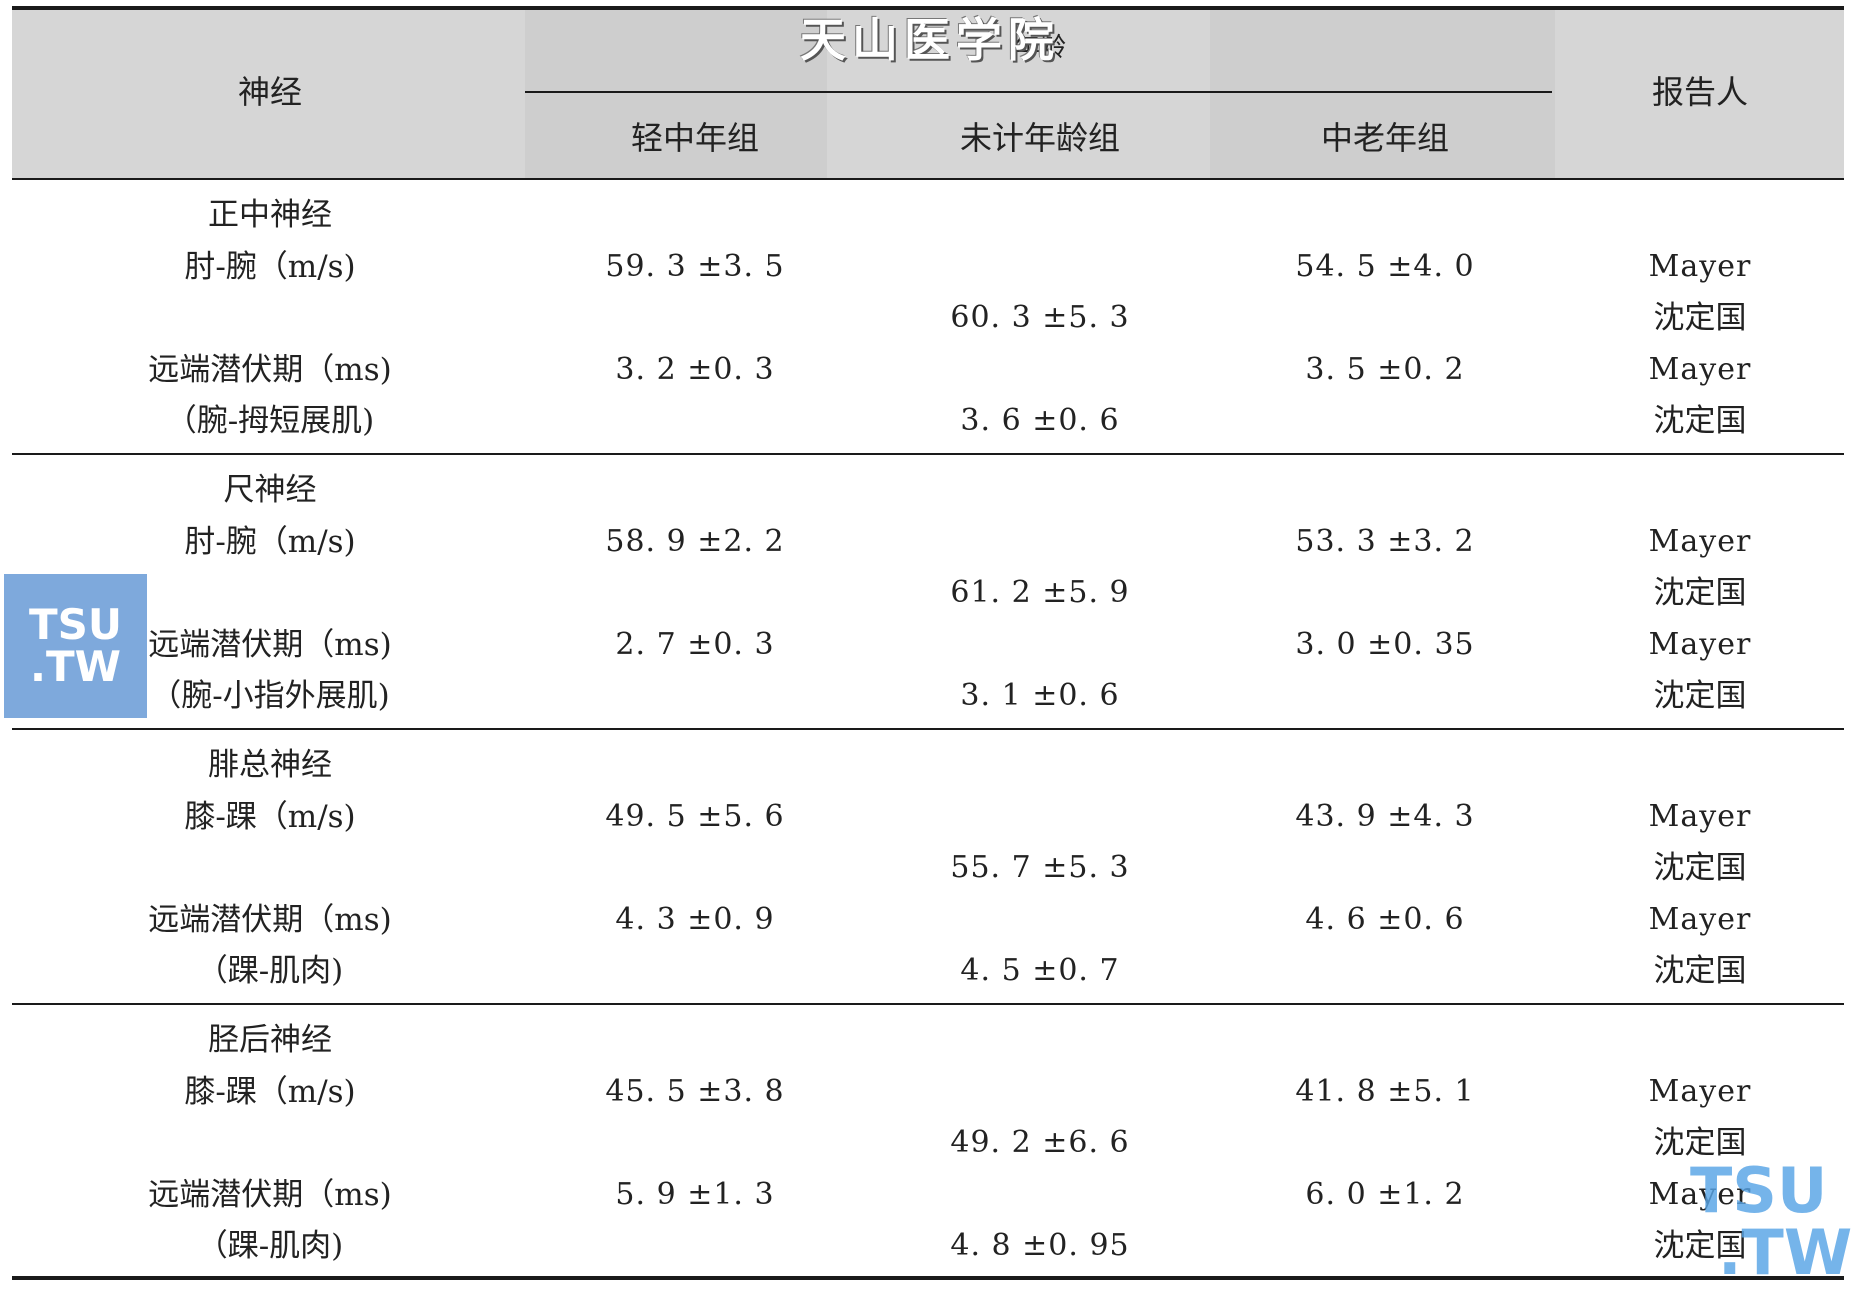  I want to click on nerve-name: 正中神经, so click(270, 215).